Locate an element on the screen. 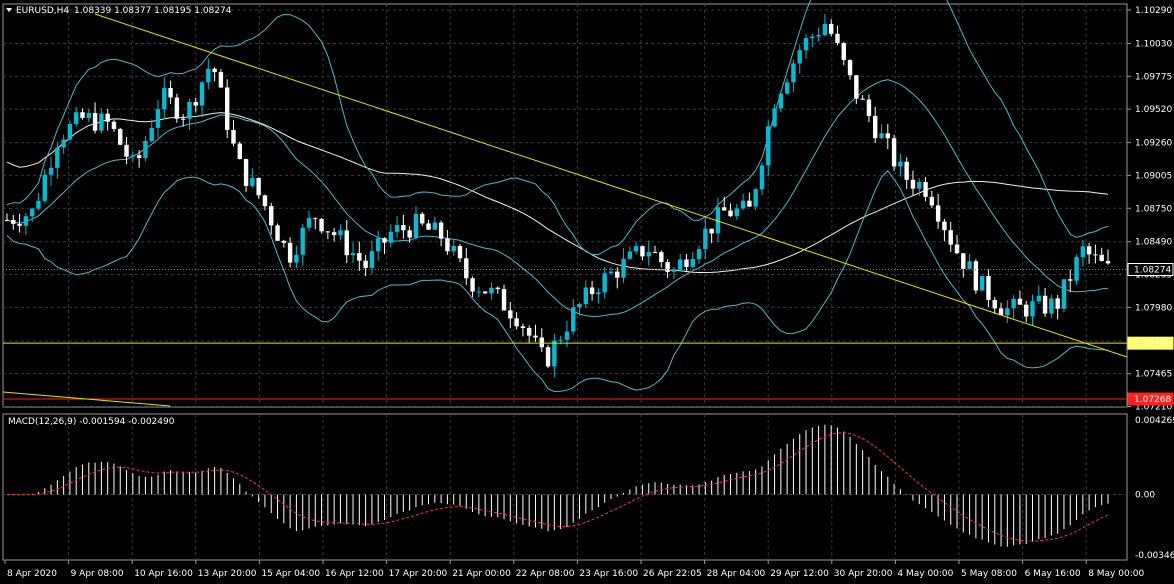 The image size is (1174, 584). price-axis-label: 1.07210 is located at coordinates (1153, 408).